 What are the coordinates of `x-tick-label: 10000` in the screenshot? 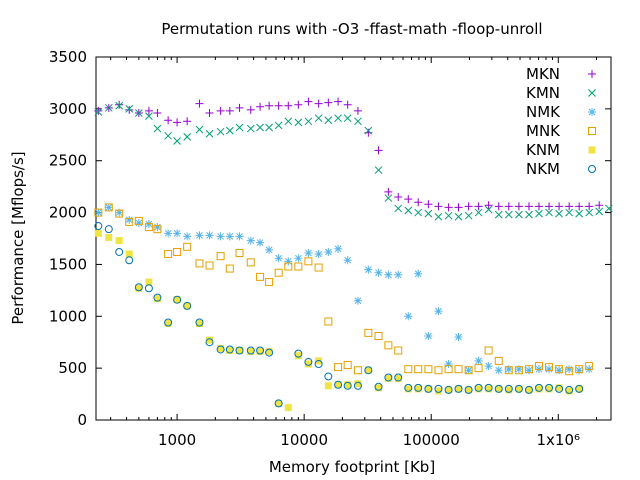 It's located at (304, 440).